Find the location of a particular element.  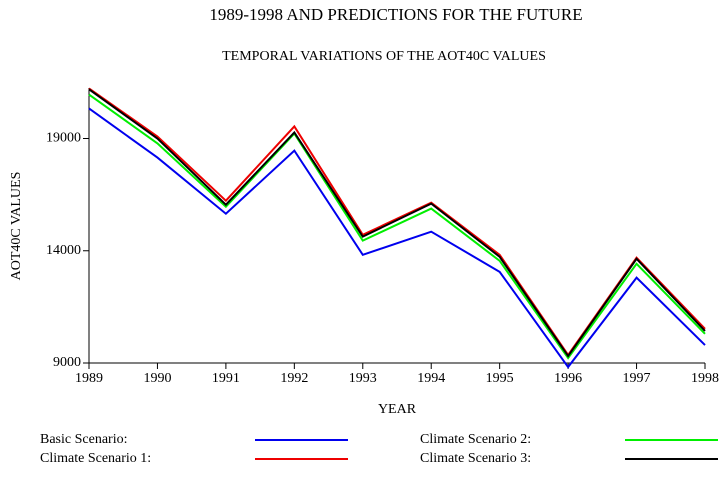

legend-label: Basic Scenario: is located at coordinates (83, 439).